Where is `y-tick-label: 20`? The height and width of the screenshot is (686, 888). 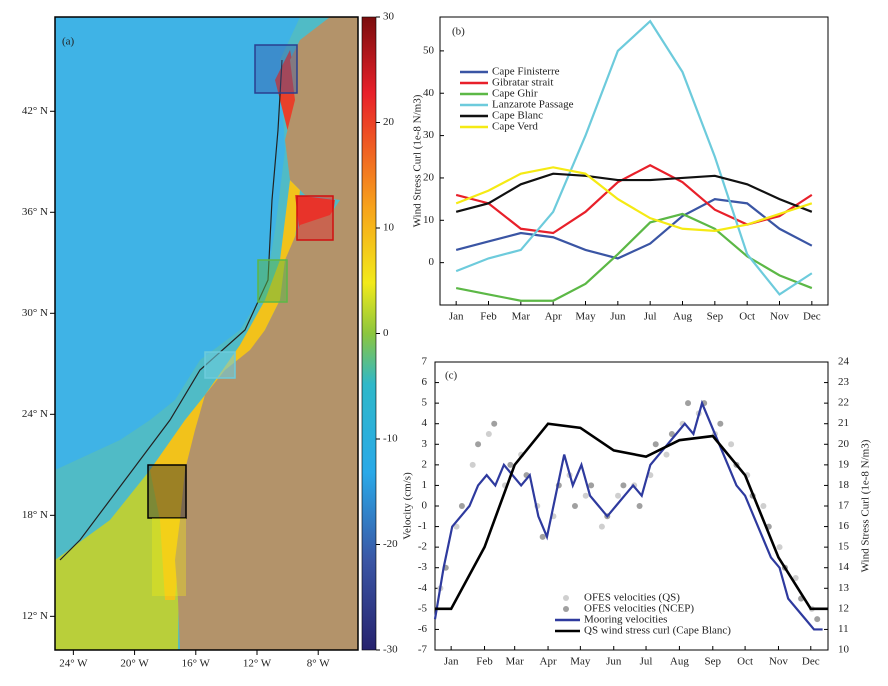
y-tick-label: 20 is located at coordinates (429, 177).